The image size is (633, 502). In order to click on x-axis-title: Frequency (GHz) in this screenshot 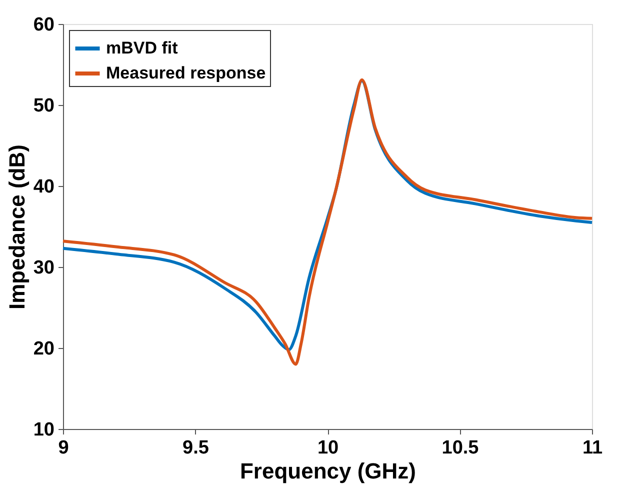, I will do `click(328, 471)`.